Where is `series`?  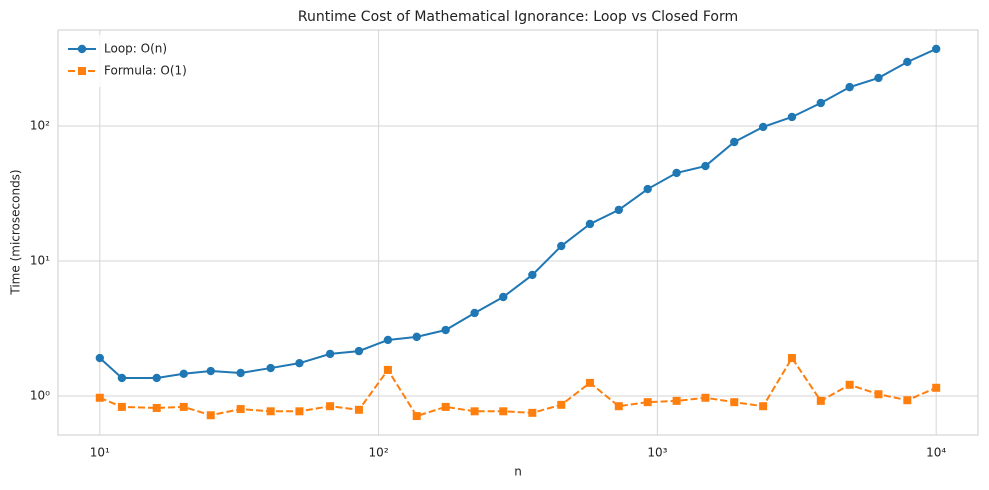 series is located at coordinates (518, 387).